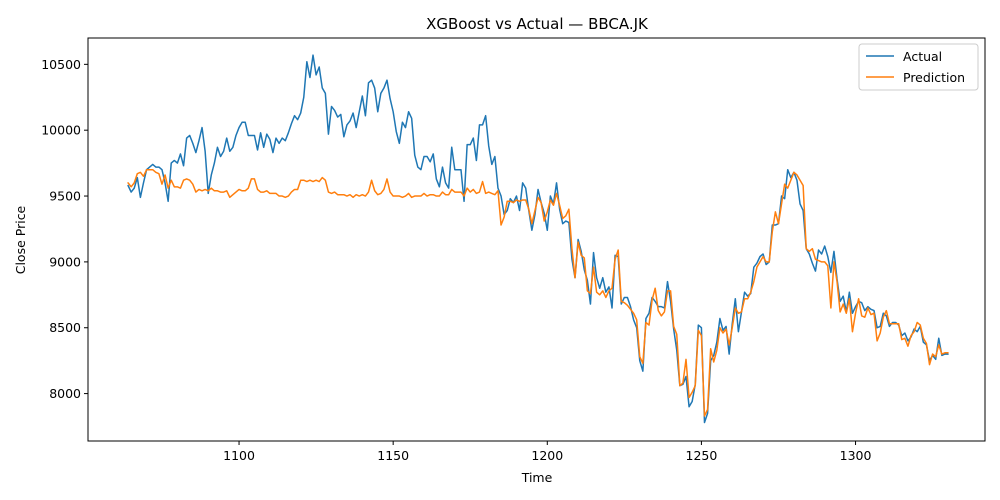 This screenshot has height=500, width=1000. I want to click on legend-label-prediction: Prediction, so click(934, 77).